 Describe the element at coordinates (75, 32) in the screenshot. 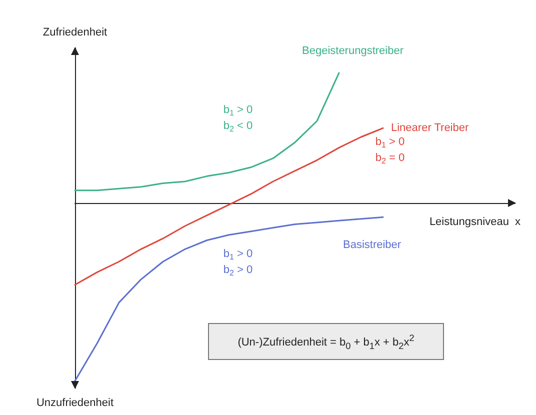

I see `y-axis-title: Zufriedenheit` at that location.